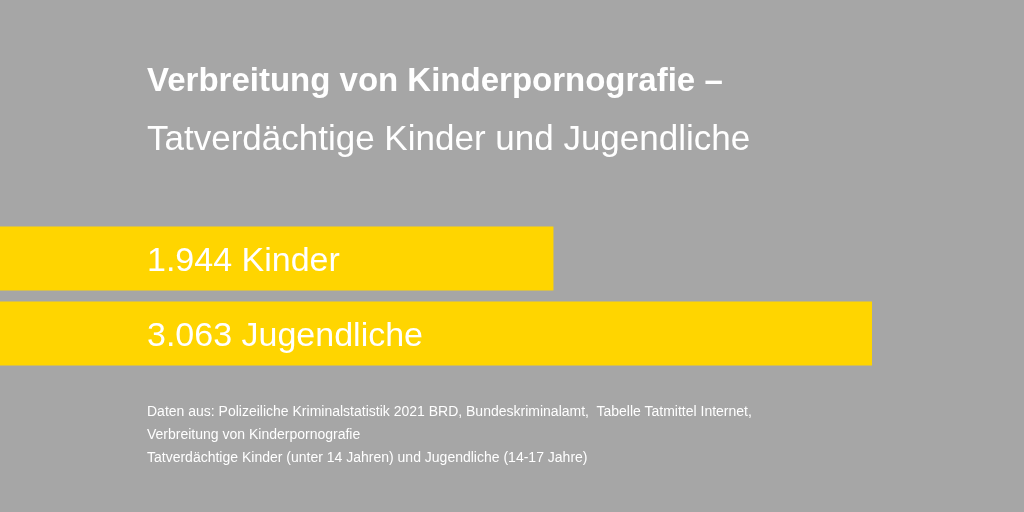 The image size is (1024, 512). Describe the element at coordinates (285, 333) in the screenshot. I see `data-label: 3.063 Jugendliche` at that location.